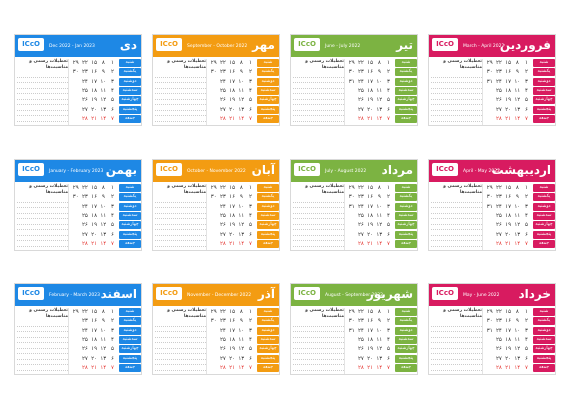  What do you see at coordinates (351, 197) in the screenshot?
I see `day-number: ۳۰` at bounding box center [351, 197].